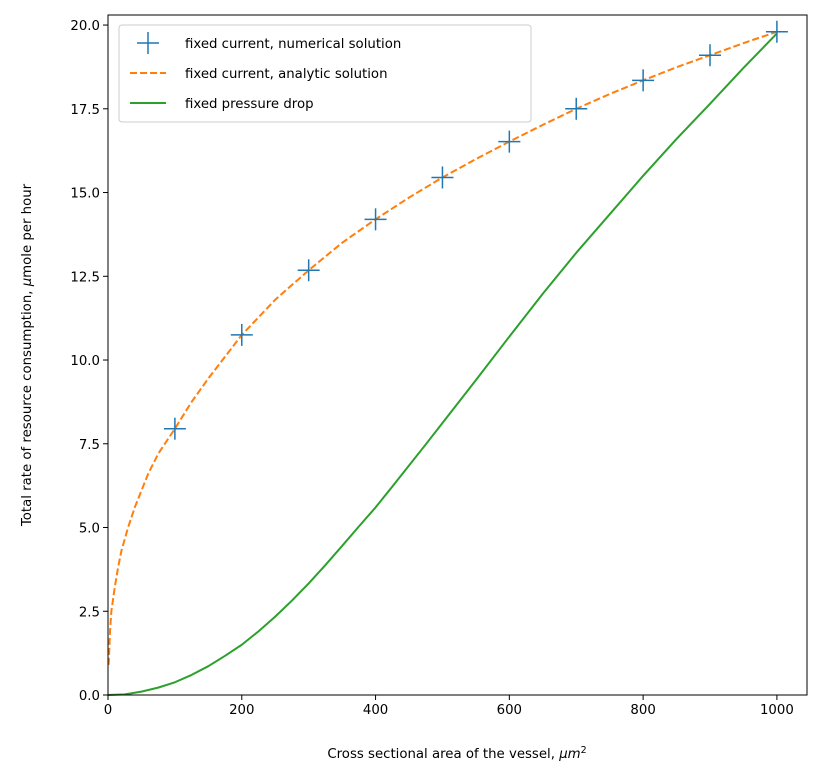 The width and height of the screenshot is (820, 780). Describe the element at coordinates (509, 710) in the screenshot. I see `x-tick-label: 600` at that location.